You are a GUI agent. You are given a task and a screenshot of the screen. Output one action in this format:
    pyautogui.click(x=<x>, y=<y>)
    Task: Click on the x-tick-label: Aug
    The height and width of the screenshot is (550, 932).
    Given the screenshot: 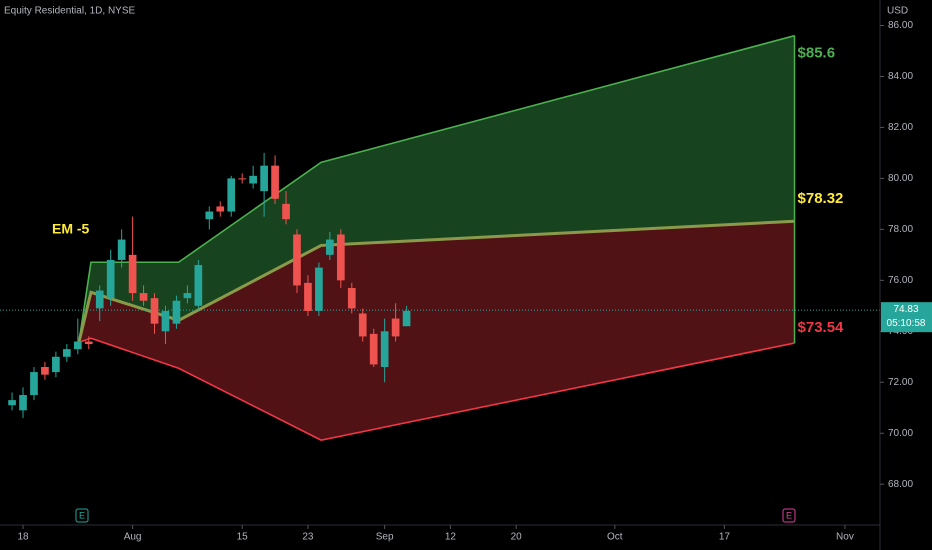 What is the action you would take?
    pyautogui.click(x=133, y=537)
    